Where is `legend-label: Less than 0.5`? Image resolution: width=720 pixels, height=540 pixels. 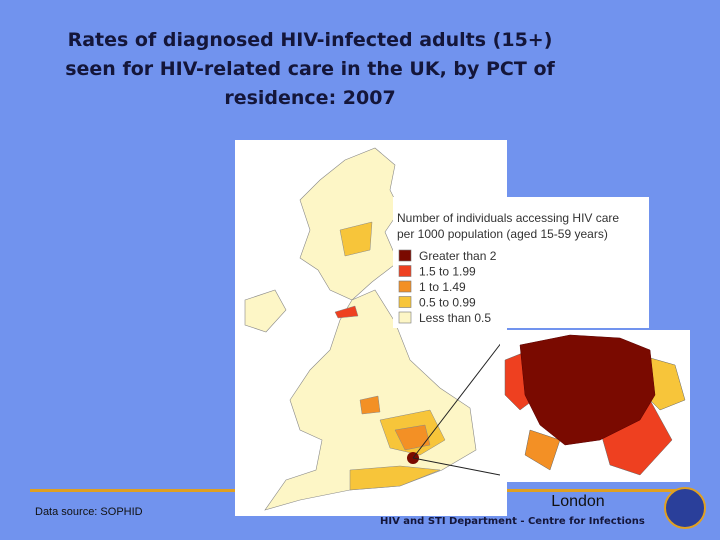 legend-label: Less than 0.5 is located at coordinates (455, 318).